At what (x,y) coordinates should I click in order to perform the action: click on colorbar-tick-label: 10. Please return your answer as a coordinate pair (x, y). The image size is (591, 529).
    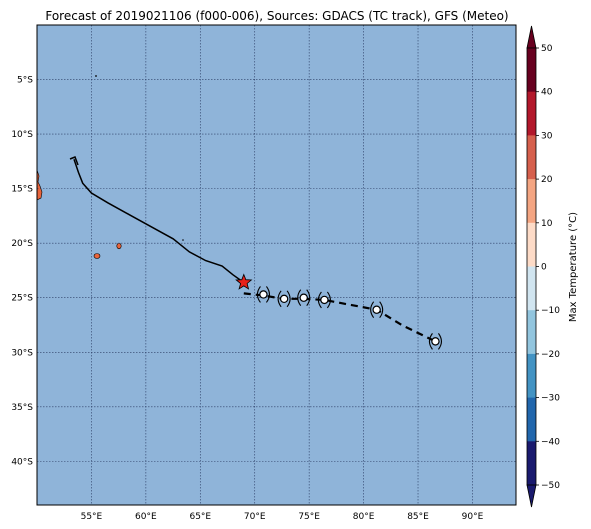
    Looking at the image, I should click on (547, 224).